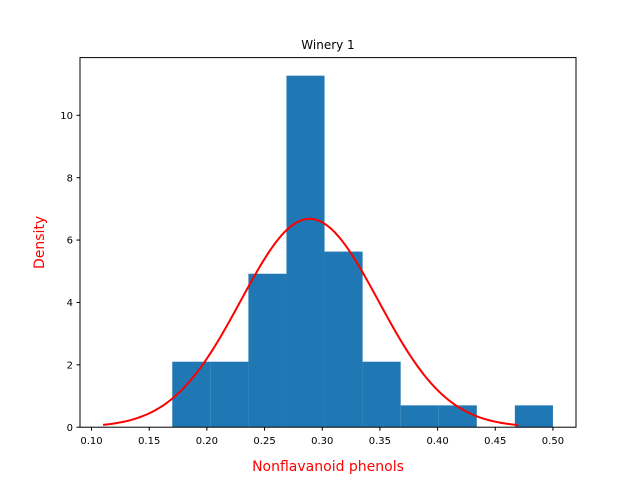 This screenshot has width=640, height=480. What do you see at coordinates (70, 178) in the screenshot?
I see `y-tick-label: 8` at bounding box center [70, 178].